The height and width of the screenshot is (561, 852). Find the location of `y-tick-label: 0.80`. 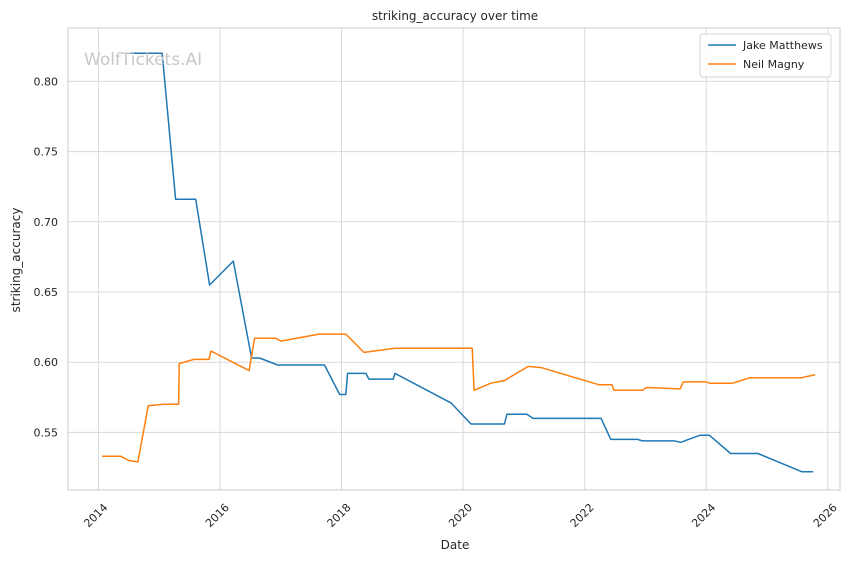

y-tick-label: 0.80 is located at coordinates (46, 81).